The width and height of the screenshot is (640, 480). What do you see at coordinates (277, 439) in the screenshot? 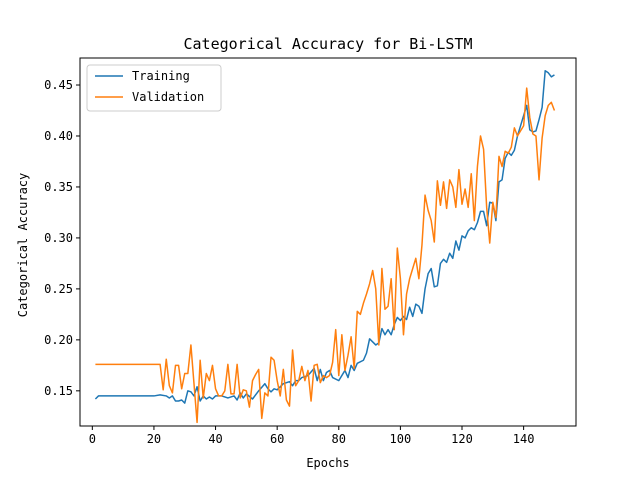
I see `x-tick-label: 60` at bounding box center [277, 439].